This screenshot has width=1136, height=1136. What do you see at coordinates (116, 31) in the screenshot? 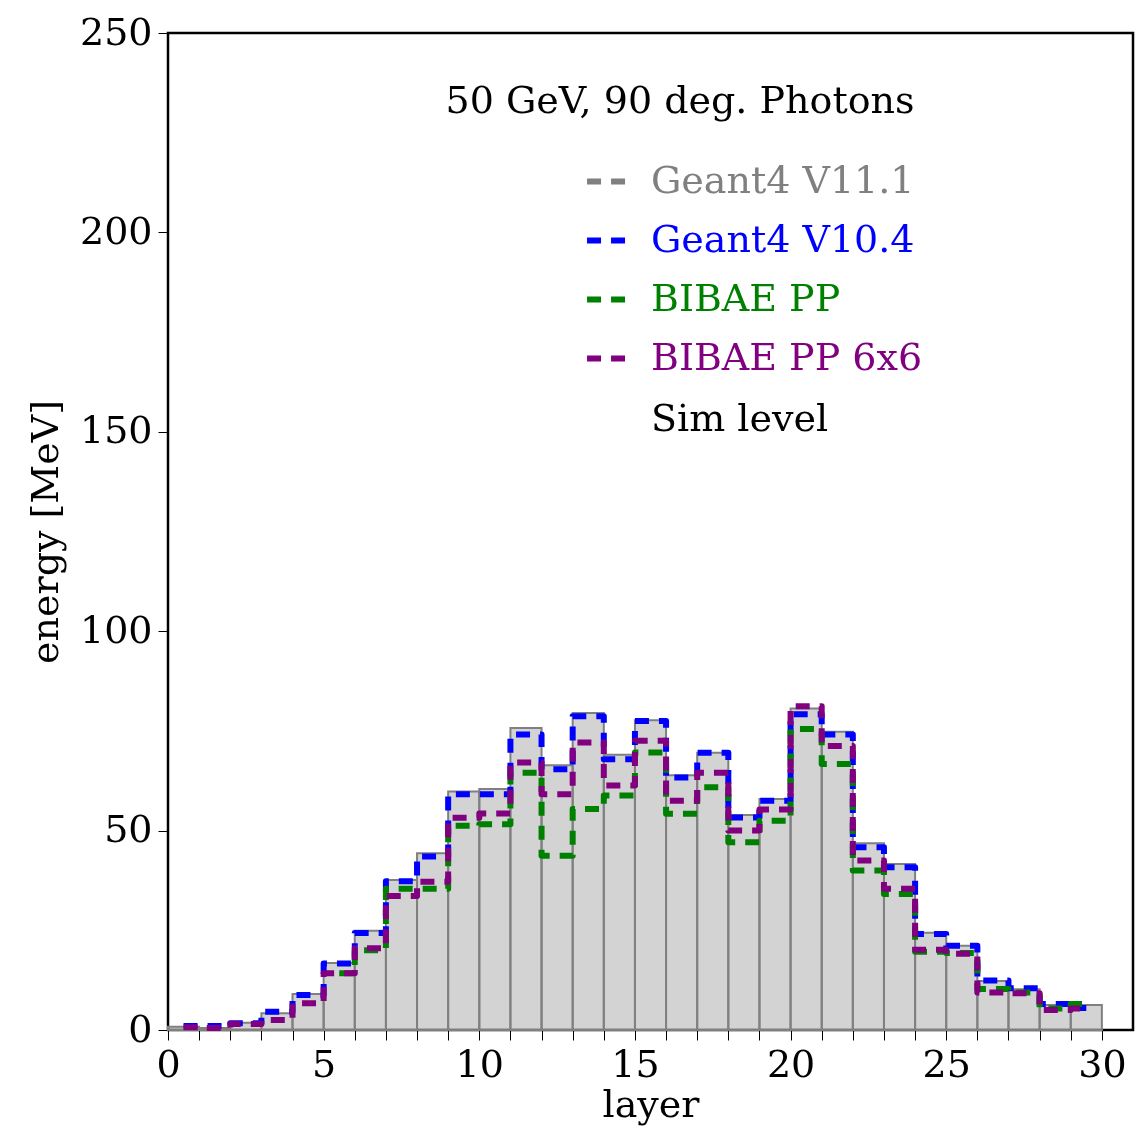
I see `y-tick-label: 250` at bounding box center [116, 31].